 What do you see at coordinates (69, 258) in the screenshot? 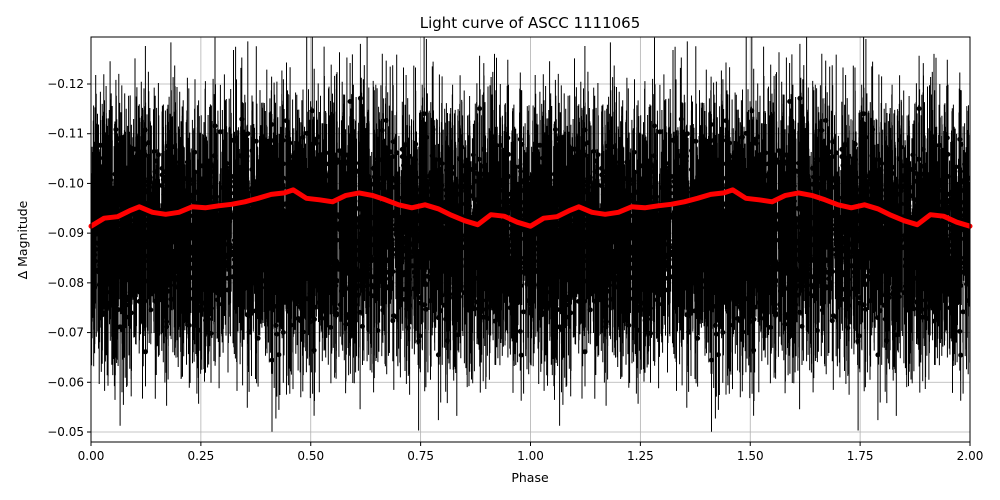
I see `y-axis-ticks: −0.12 −0.11 −0.10 −0.09 −0.08 −0.07 −0.06 −0.05` at bounding box center [69, 258].